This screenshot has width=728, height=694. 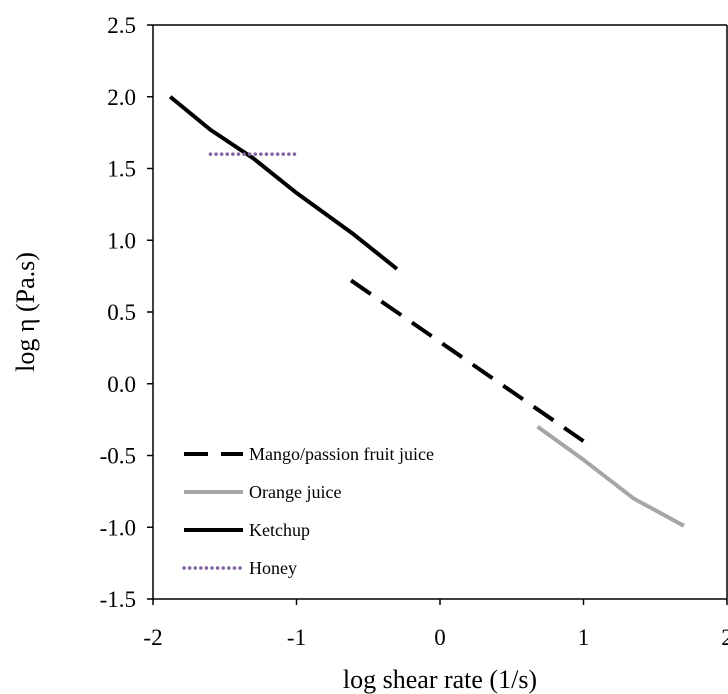 I want to click on y-tick-label: -0.5, so click(x=118, y=456).